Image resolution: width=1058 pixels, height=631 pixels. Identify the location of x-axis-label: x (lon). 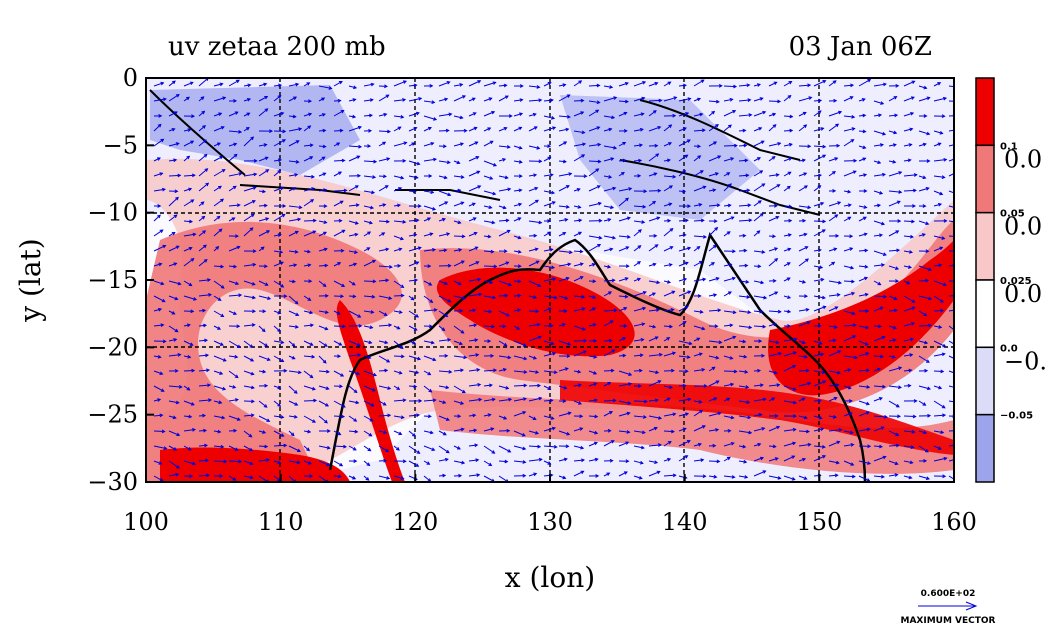
(550, 577).